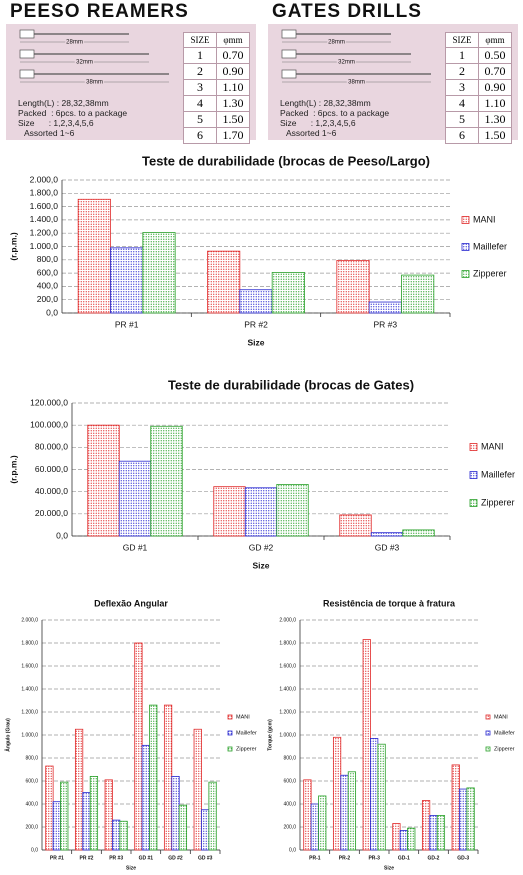 Image resolution: width=523 pixels, height=875 pixels. What do you see at coordinates (495, 119) in the screenshot?
I see `table-cell: 1.30` at bounding box center [495, 119].